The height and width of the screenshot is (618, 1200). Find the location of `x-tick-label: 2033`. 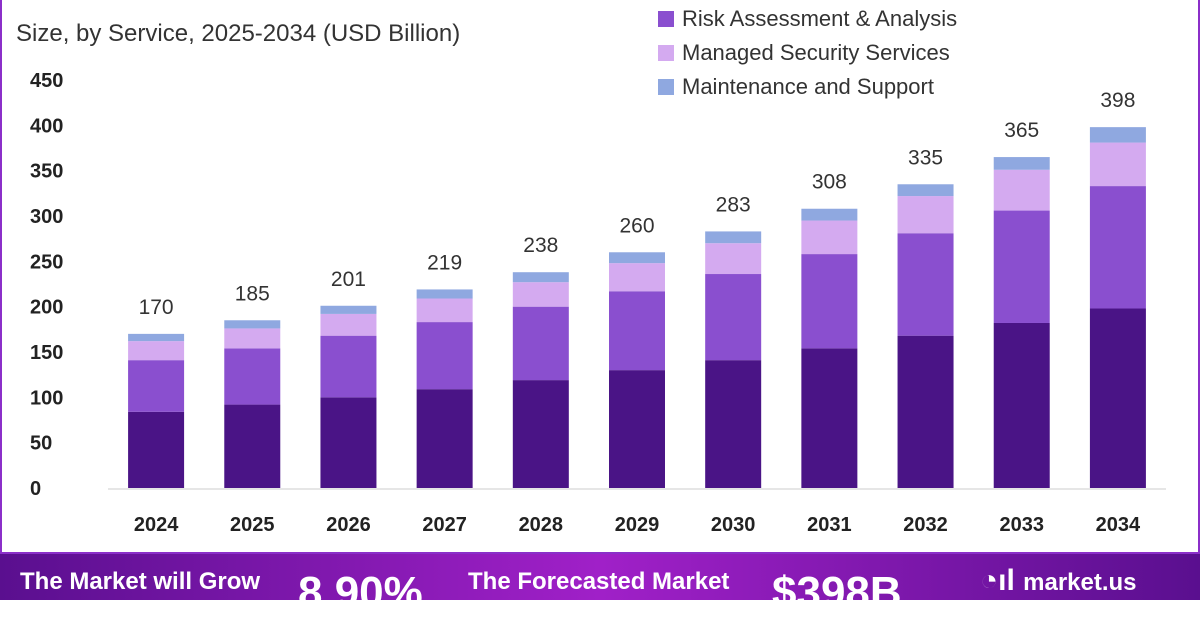

x-tick-label: 2033 is located at coordinates (1021, 525).